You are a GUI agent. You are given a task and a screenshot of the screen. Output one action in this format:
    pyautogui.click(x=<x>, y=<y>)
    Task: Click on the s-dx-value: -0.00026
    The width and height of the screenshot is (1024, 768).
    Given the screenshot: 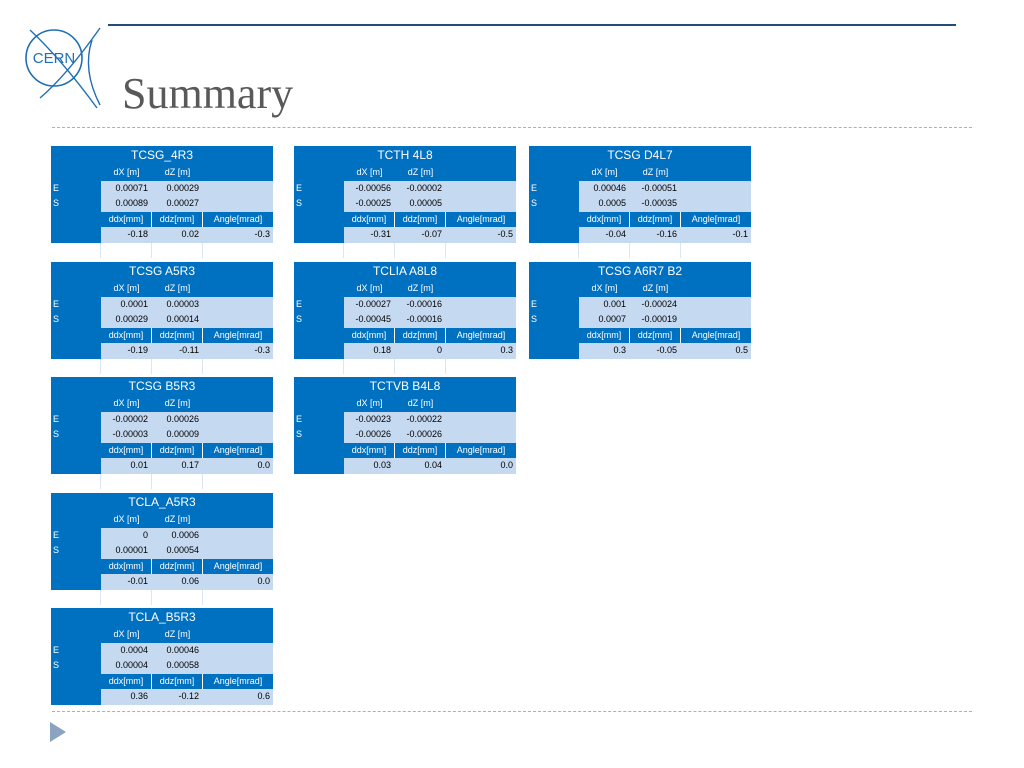 What is the action you would take?
    pyautogui.click(x=369, y=435)
    